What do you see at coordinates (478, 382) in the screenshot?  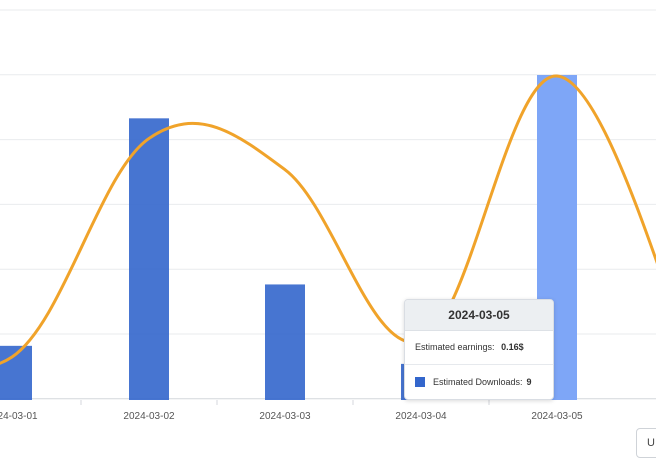 I see `tooltip-downloads-label: Estimated Downloads:` at bounding box center [478, 382].